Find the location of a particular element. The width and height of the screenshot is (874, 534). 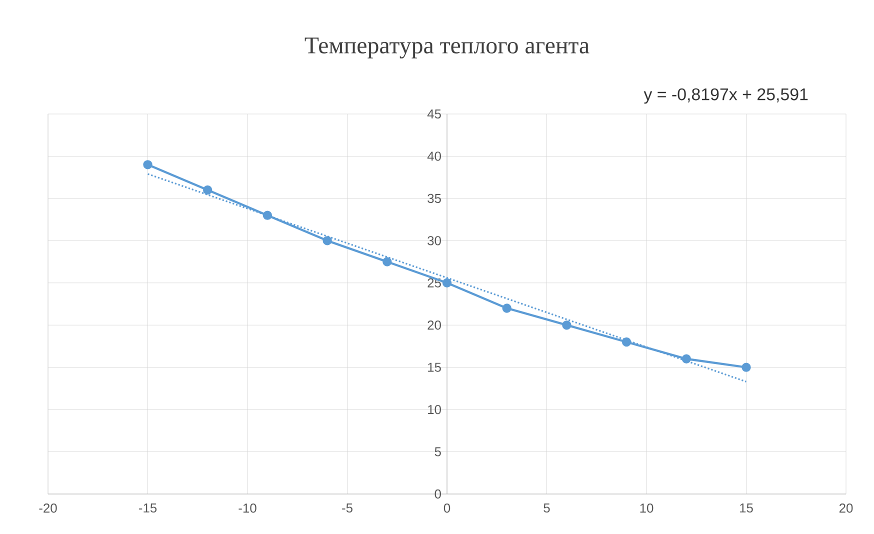

x-tick-label: 15 is located at coordinates (746, 508).